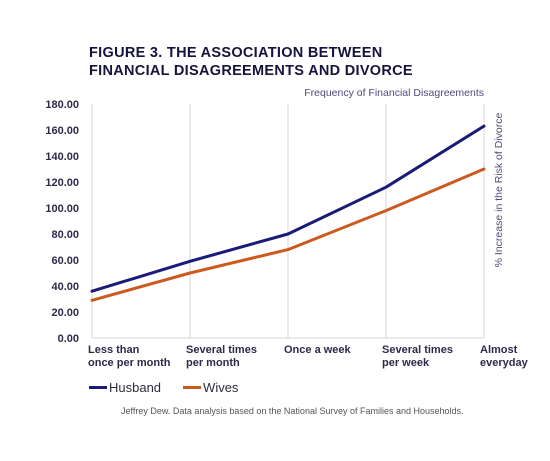 Image resolution: width=550 pixels, height=461 pixels. Describe the element at coordinates (499, 350) in the screenshot. I see `x-tick-label: Almost` at that location.